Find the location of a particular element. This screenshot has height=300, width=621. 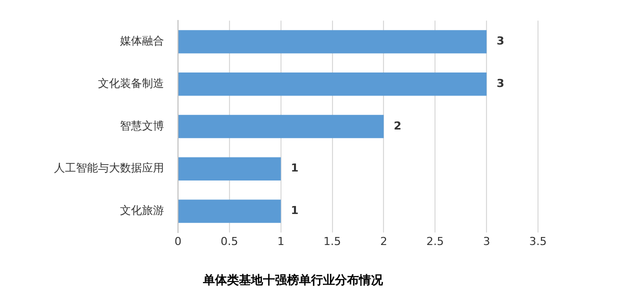

y-tick-label: 文化装备制造 is located at coordinates (131, 83).